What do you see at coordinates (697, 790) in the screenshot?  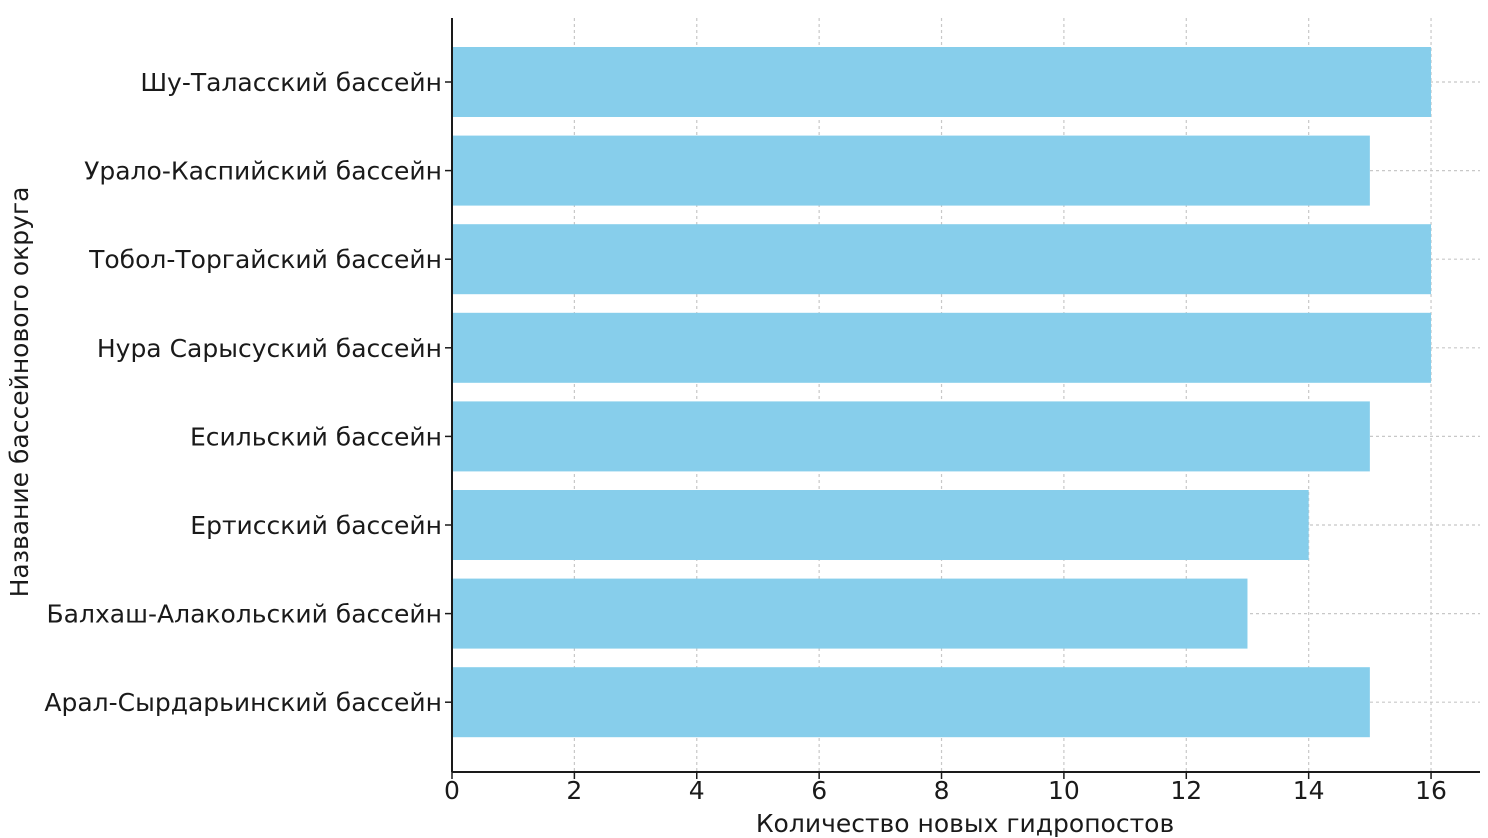 I see `x-tick-label: 4` at bounding box center [697, 790].